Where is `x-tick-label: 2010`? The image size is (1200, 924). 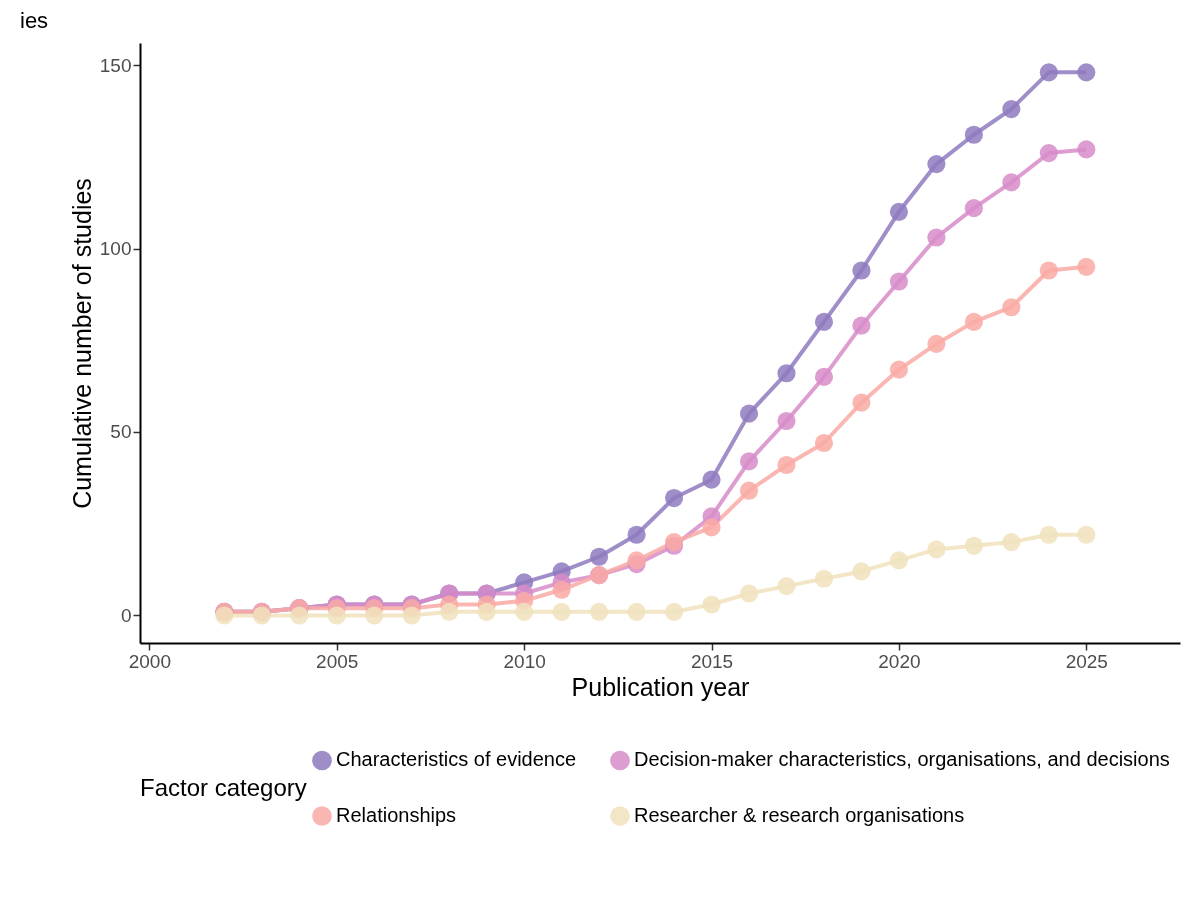 x-tick-label: 2010 is located at coordinates (524, 661).